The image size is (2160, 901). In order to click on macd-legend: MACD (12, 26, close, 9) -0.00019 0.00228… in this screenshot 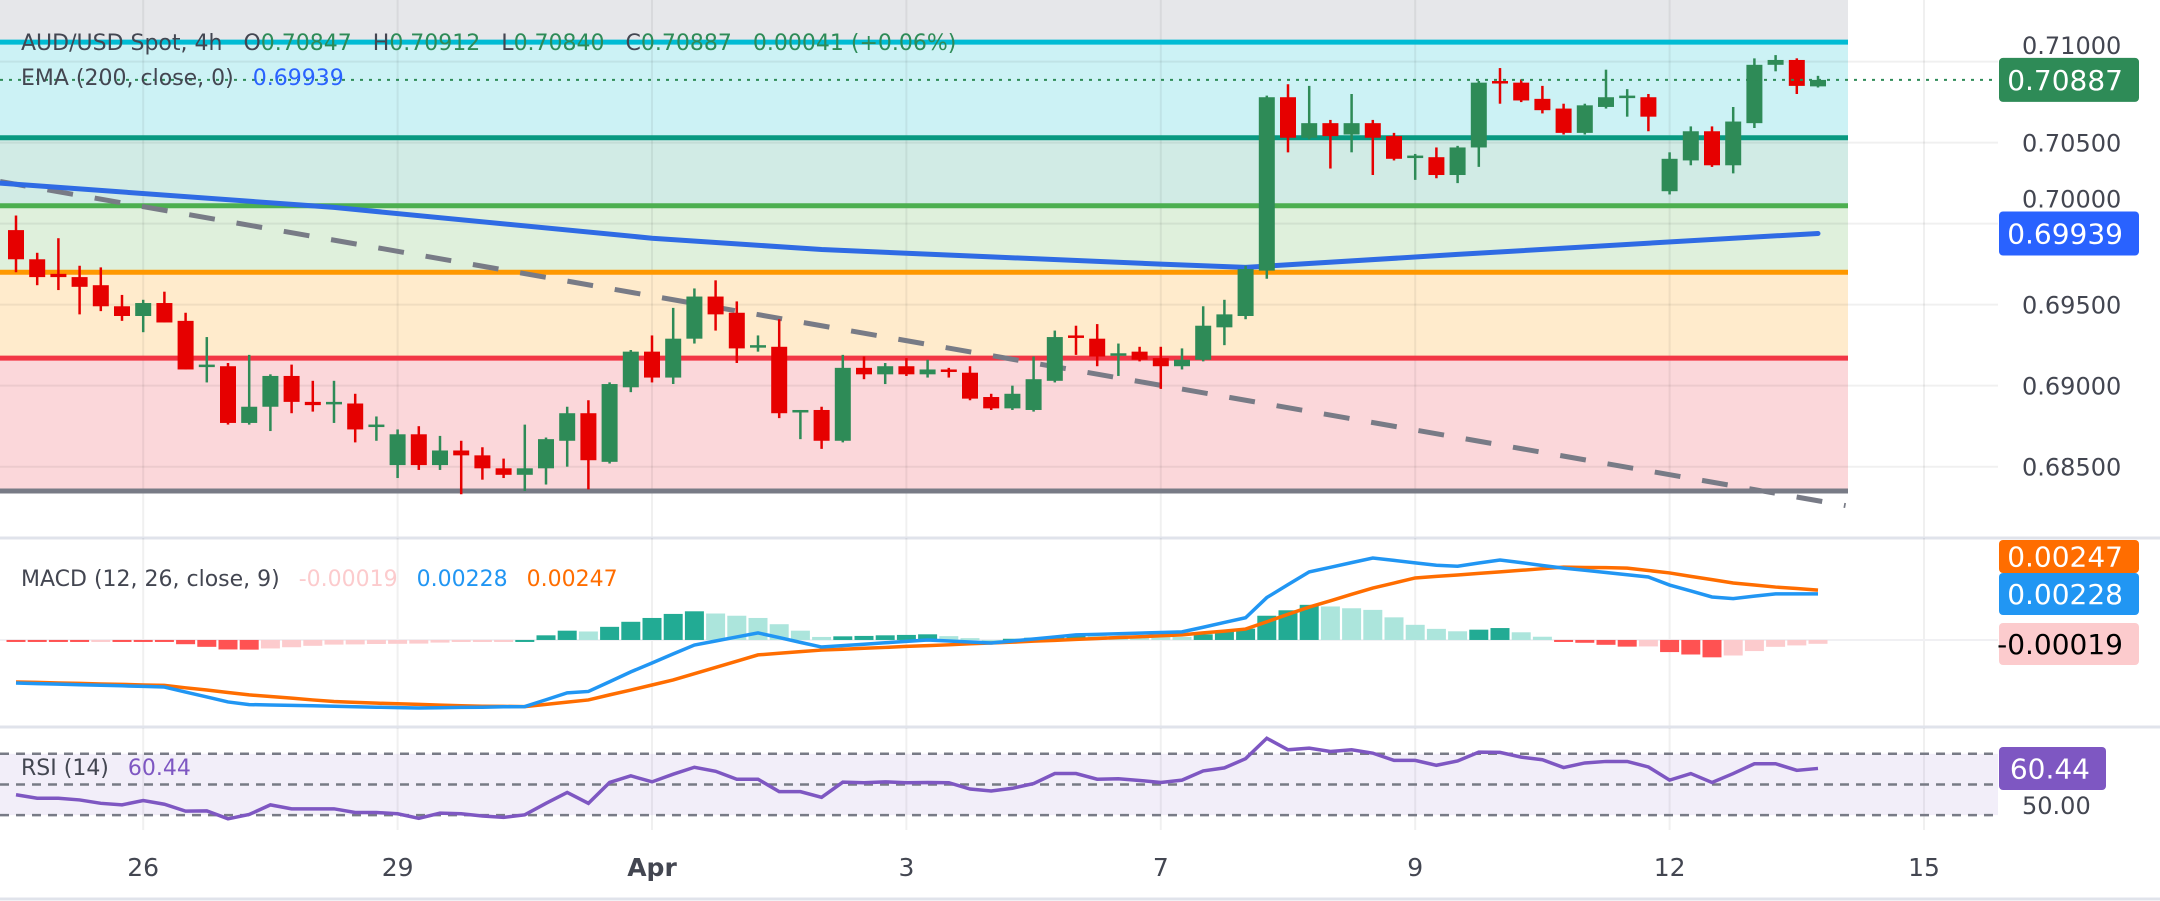, I will do `click(319, 579)`.